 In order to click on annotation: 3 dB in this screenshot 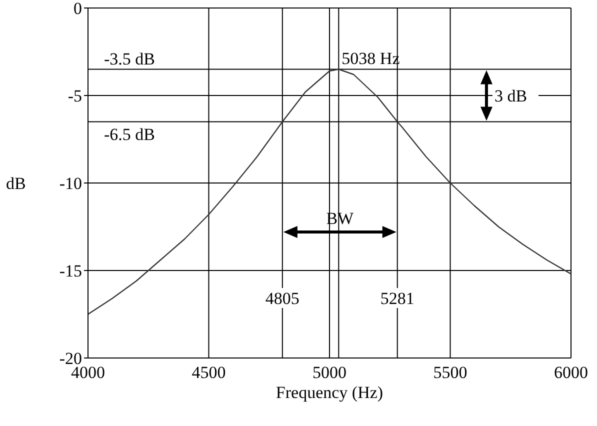, I will do `click(511, 96)`.